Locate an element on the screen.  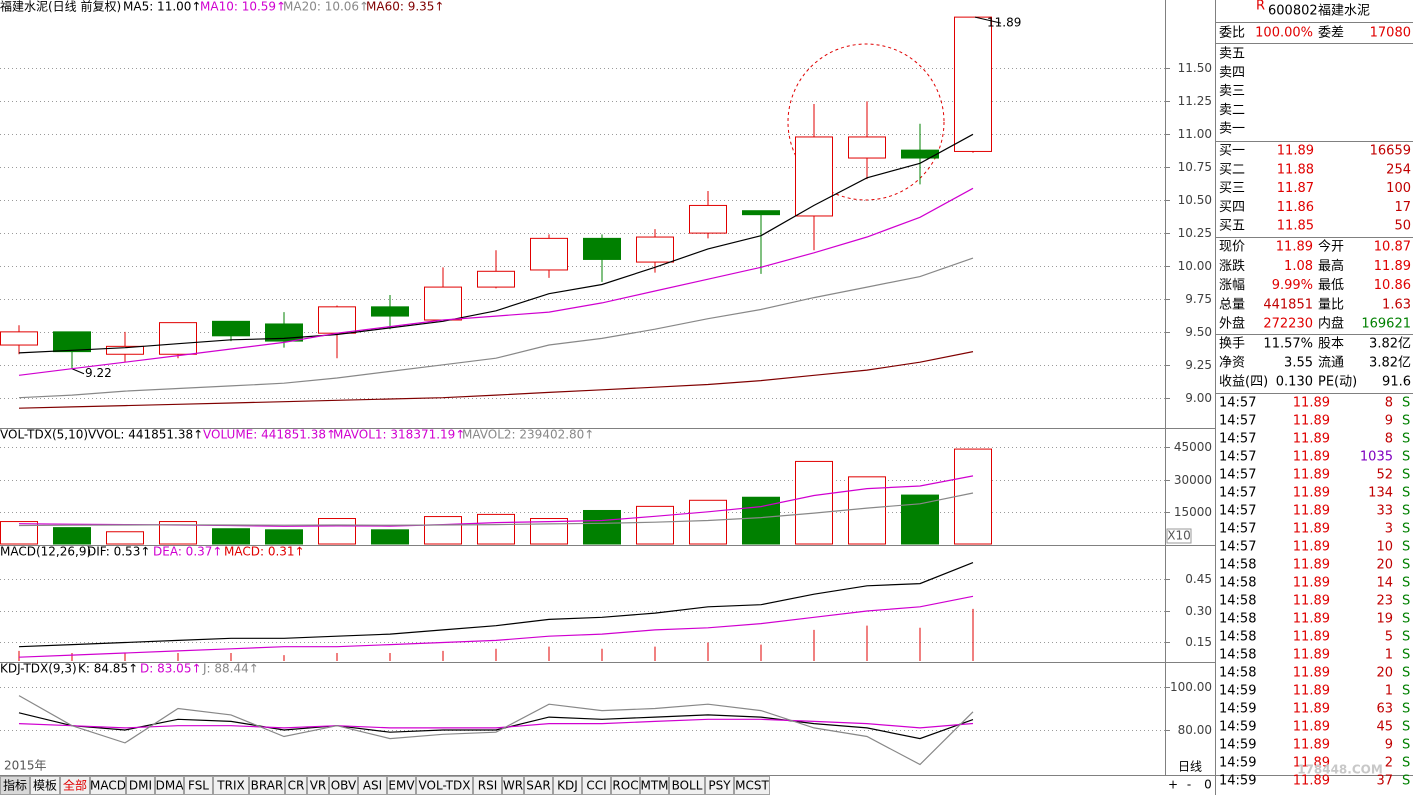
tab-label: WR is located at coordinates (513, 786).